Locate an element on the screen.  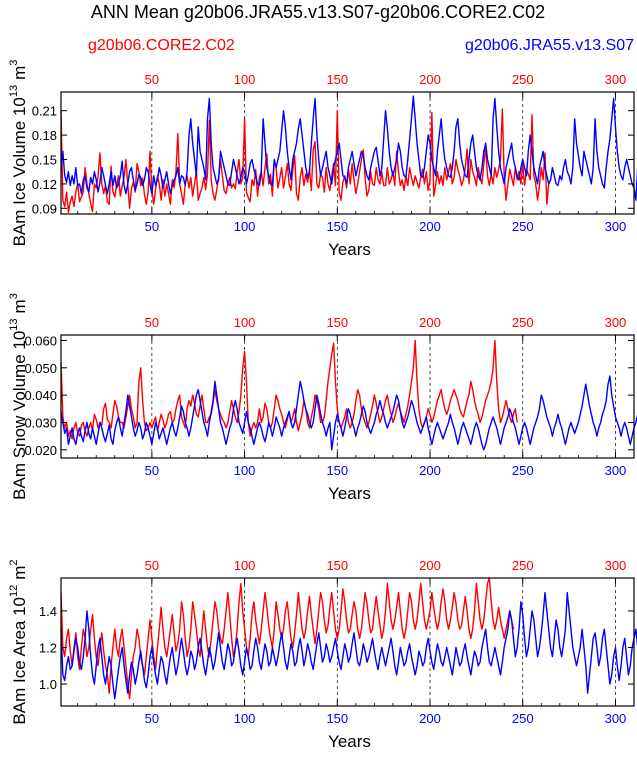
y-axis-label-part: 2 is located at coordinates (14, 562).